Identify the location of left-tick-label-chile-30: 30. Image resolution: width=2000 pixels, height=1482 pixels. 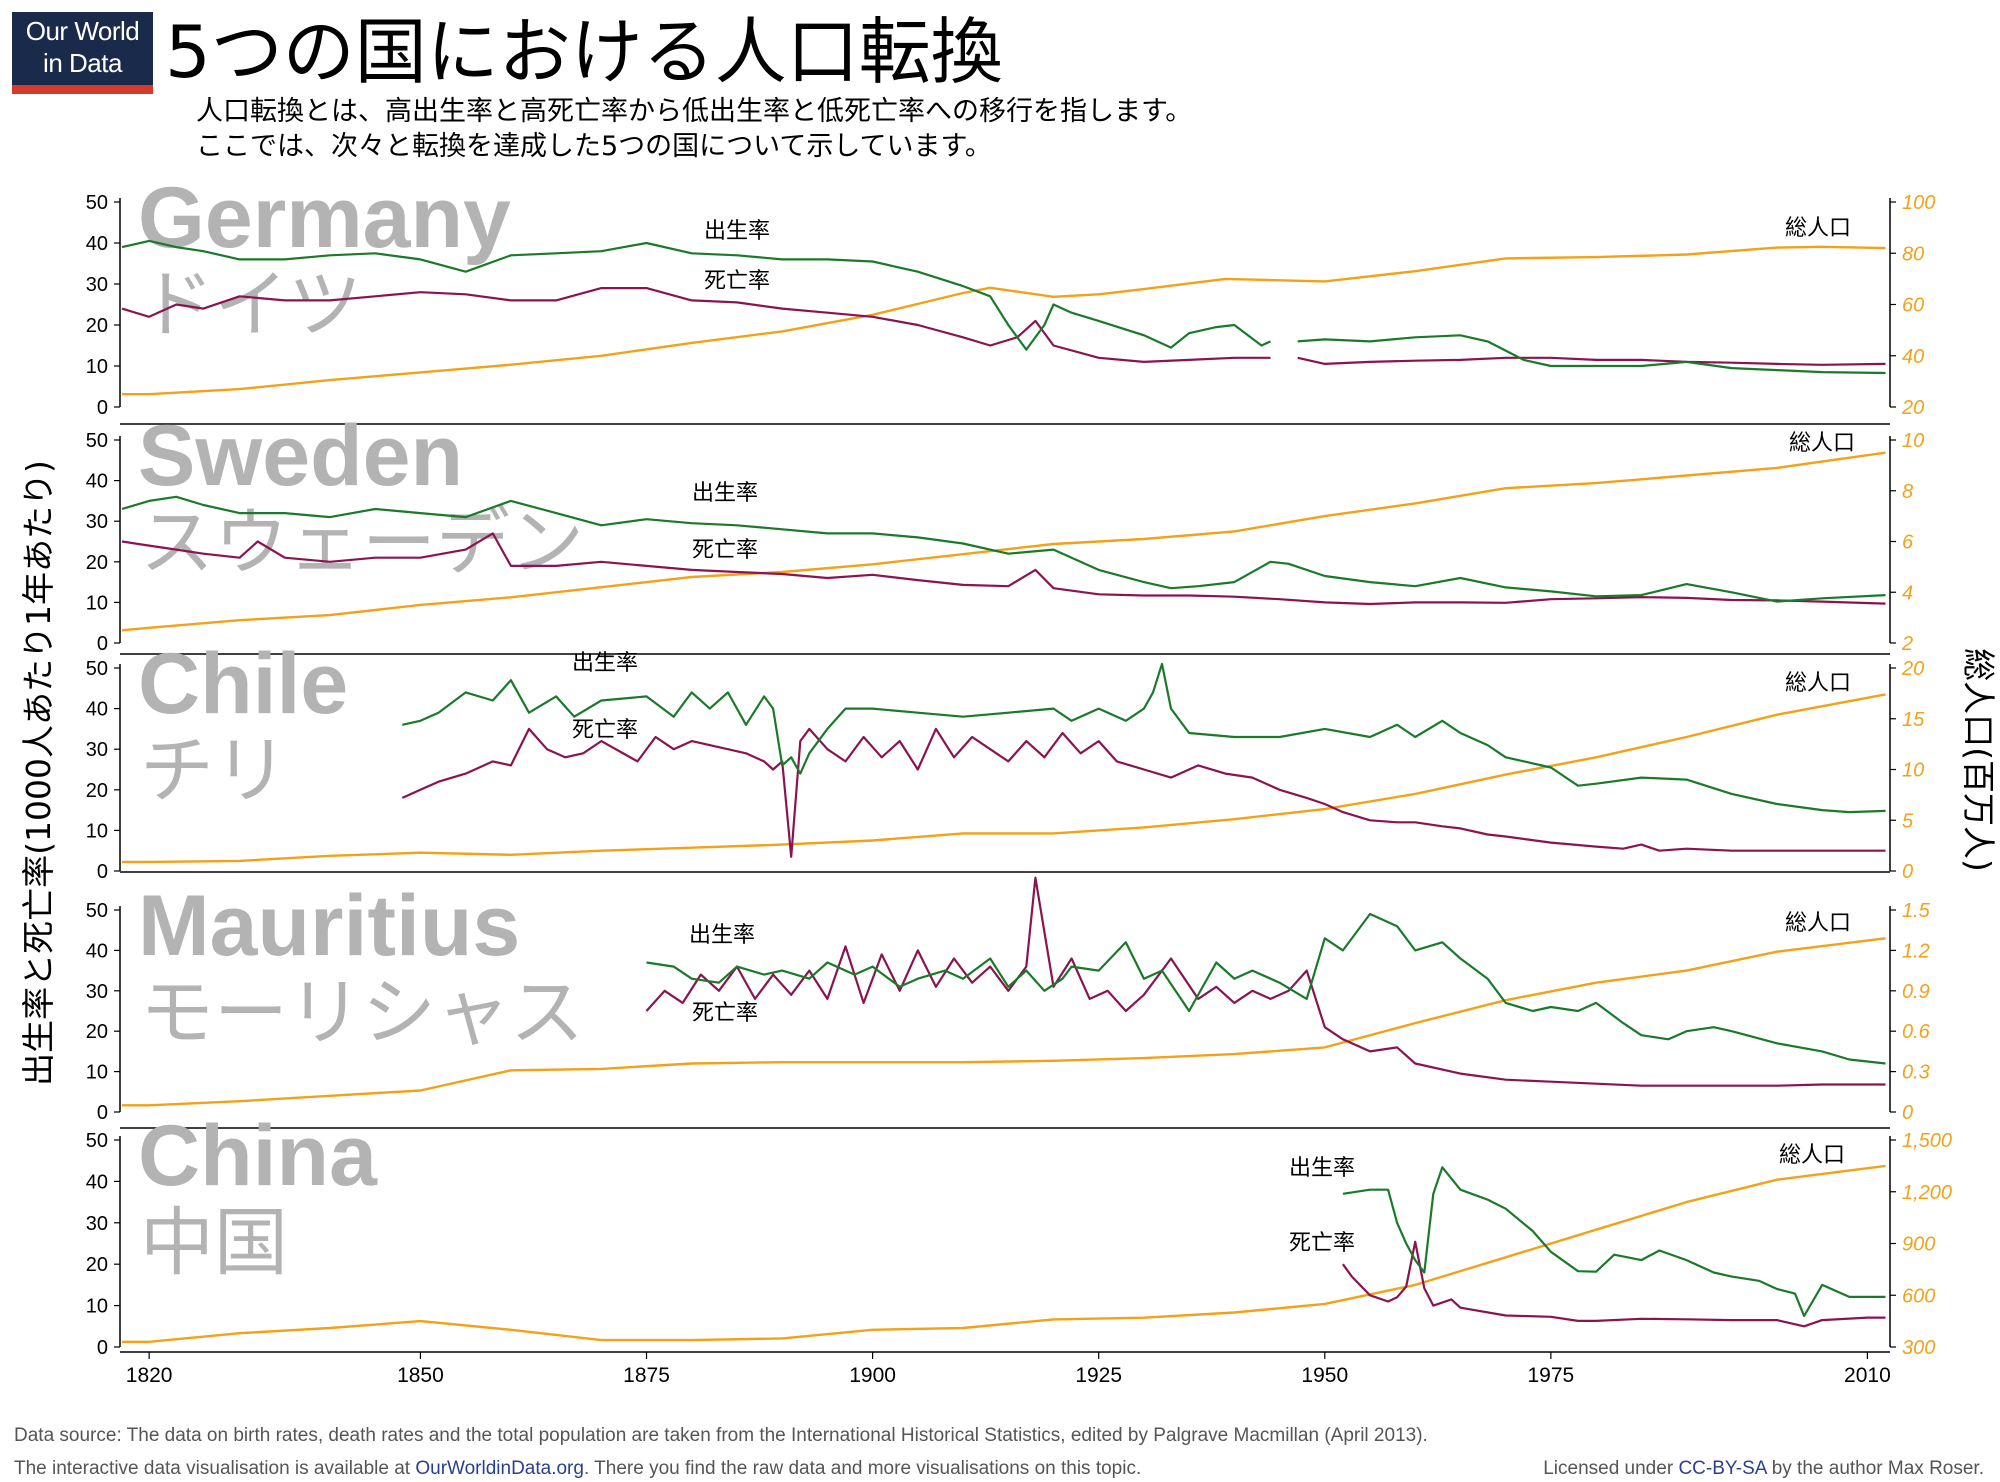
(97, 750).